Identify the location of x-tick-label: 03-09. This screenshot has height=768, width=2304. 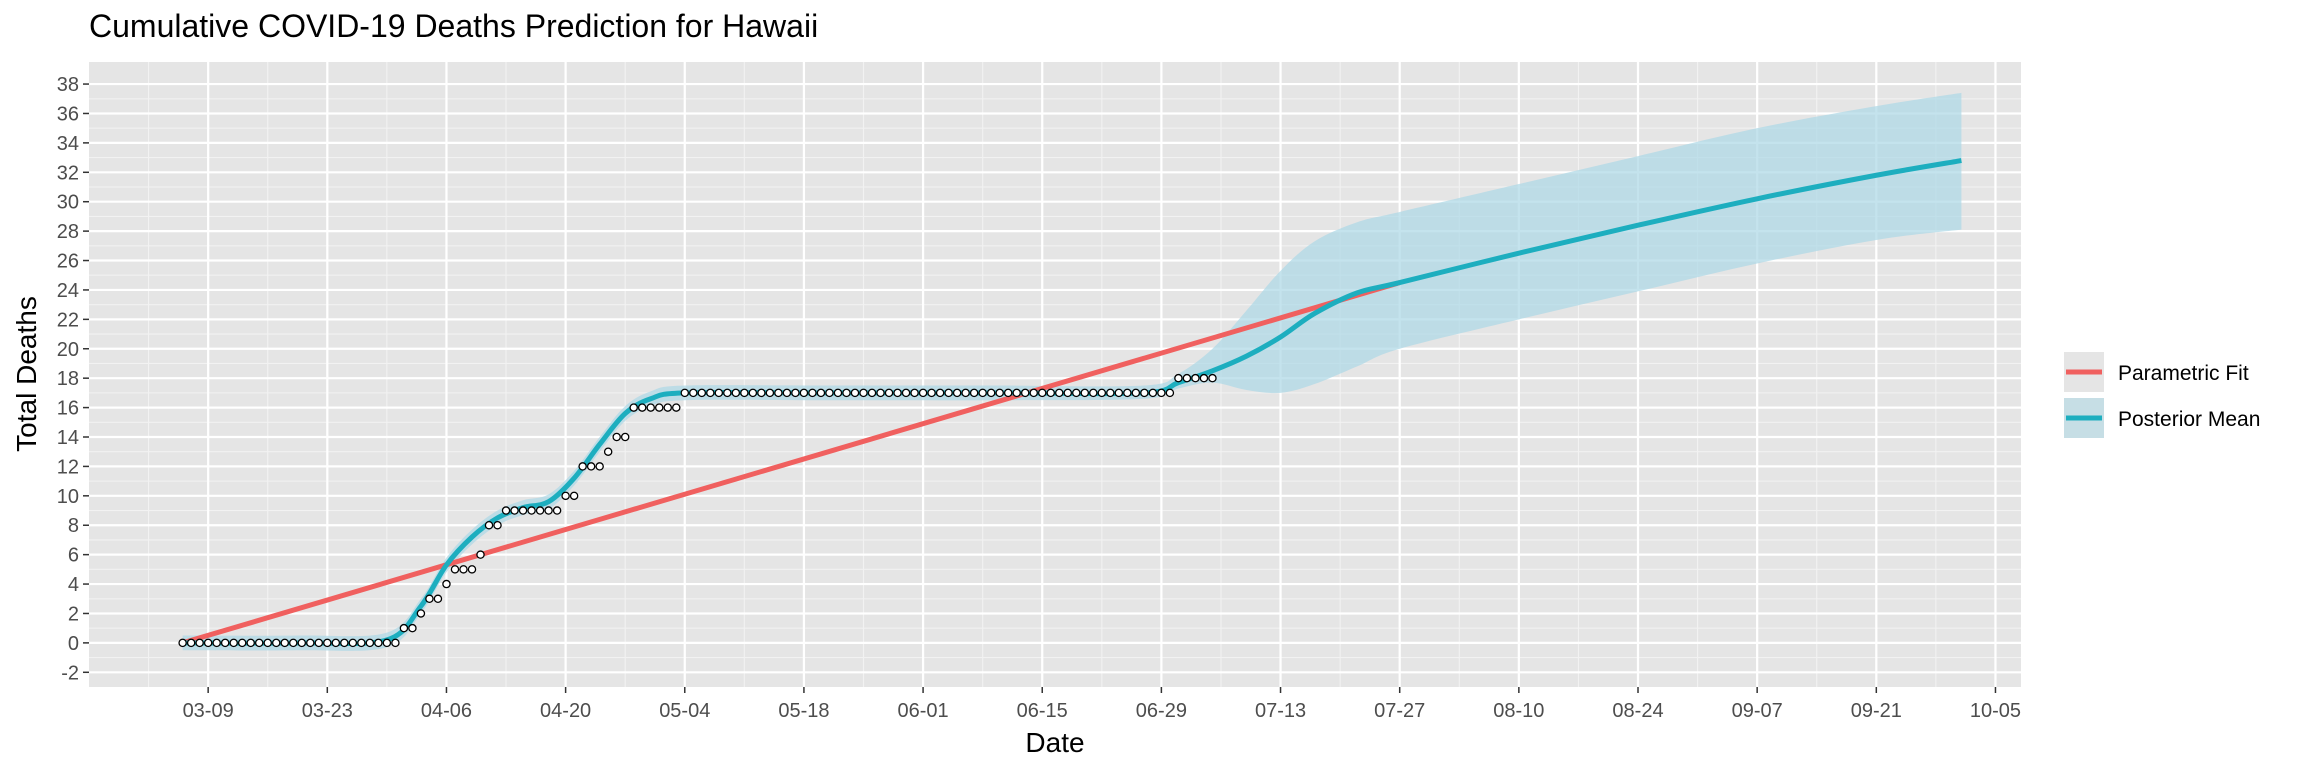
(208, 711).